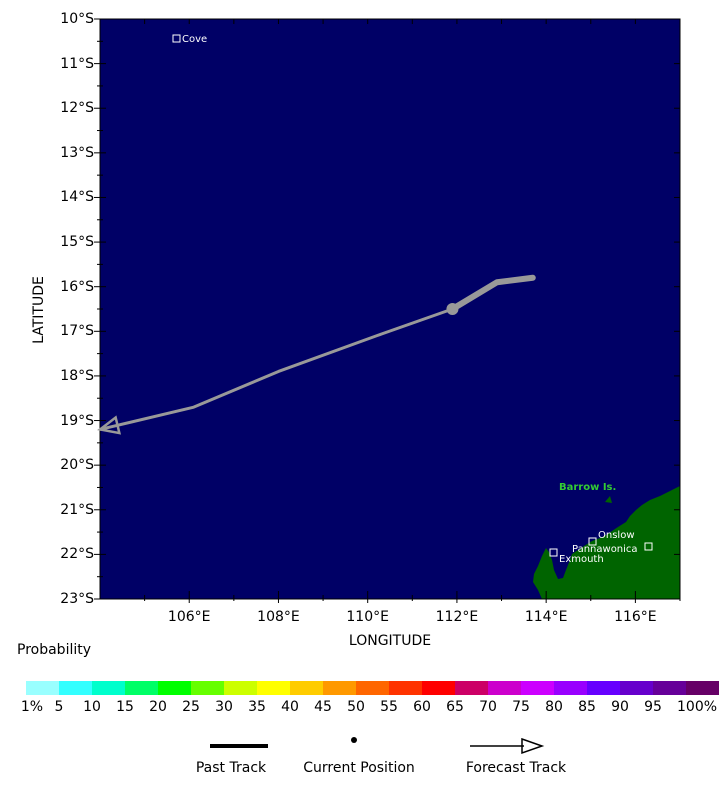 This screenshot has height=810, width=720. What do you see at coordinates (592, 541) in the screenshot?
I see `town-marker-onslow` at bounding box center [592, 541].